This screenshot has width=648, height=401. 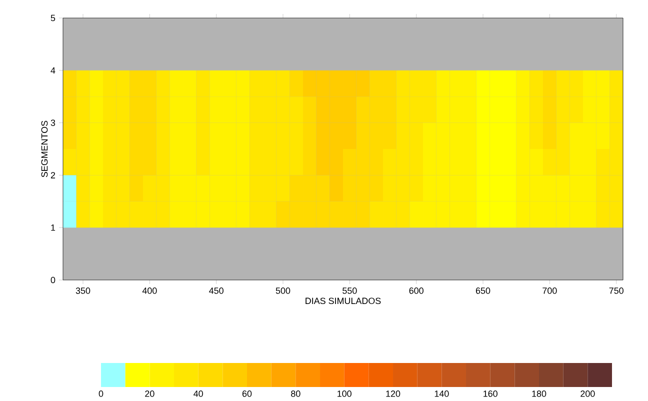 What do you see at coordinates (83, 291) in the screenshot?
I see `x-tick-label: 350` at bounding box center [83, 291].